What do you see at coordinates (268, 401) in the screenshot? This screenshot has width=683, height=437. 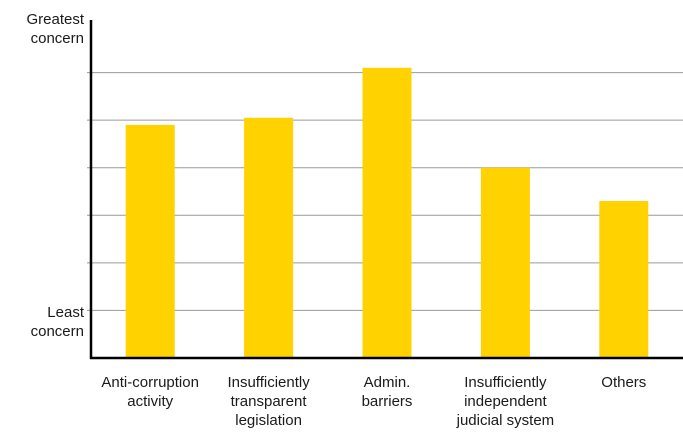 I see `x-tick-label: Insufficiently transparent legislation` at bounding box center [268, 401].